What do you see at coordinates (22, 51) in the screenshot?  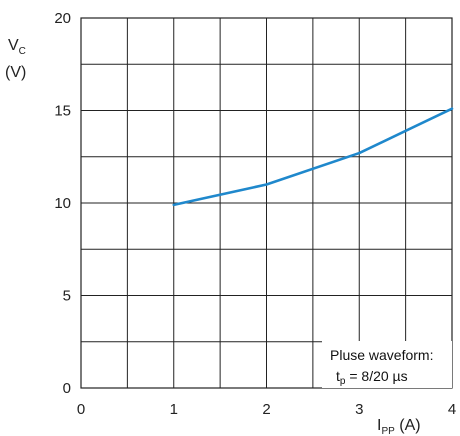 I see `y-axis-title-sub: C` at bounding box center [22, 51].